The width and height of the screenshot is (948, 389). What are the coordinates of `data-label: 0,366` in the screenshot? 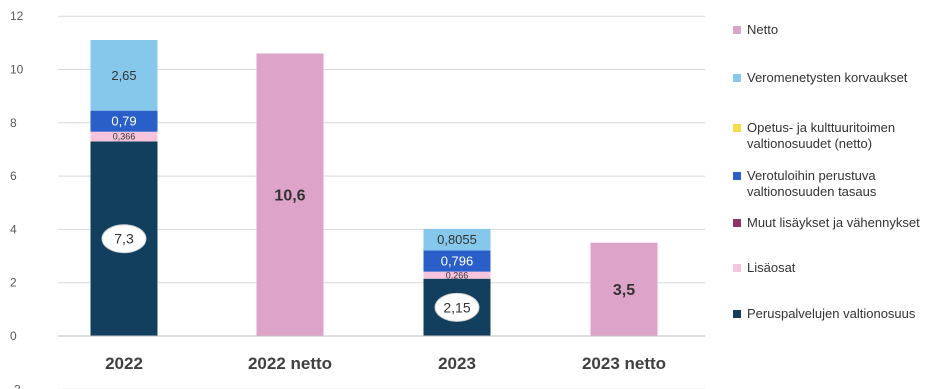 It's located at (124, 137).